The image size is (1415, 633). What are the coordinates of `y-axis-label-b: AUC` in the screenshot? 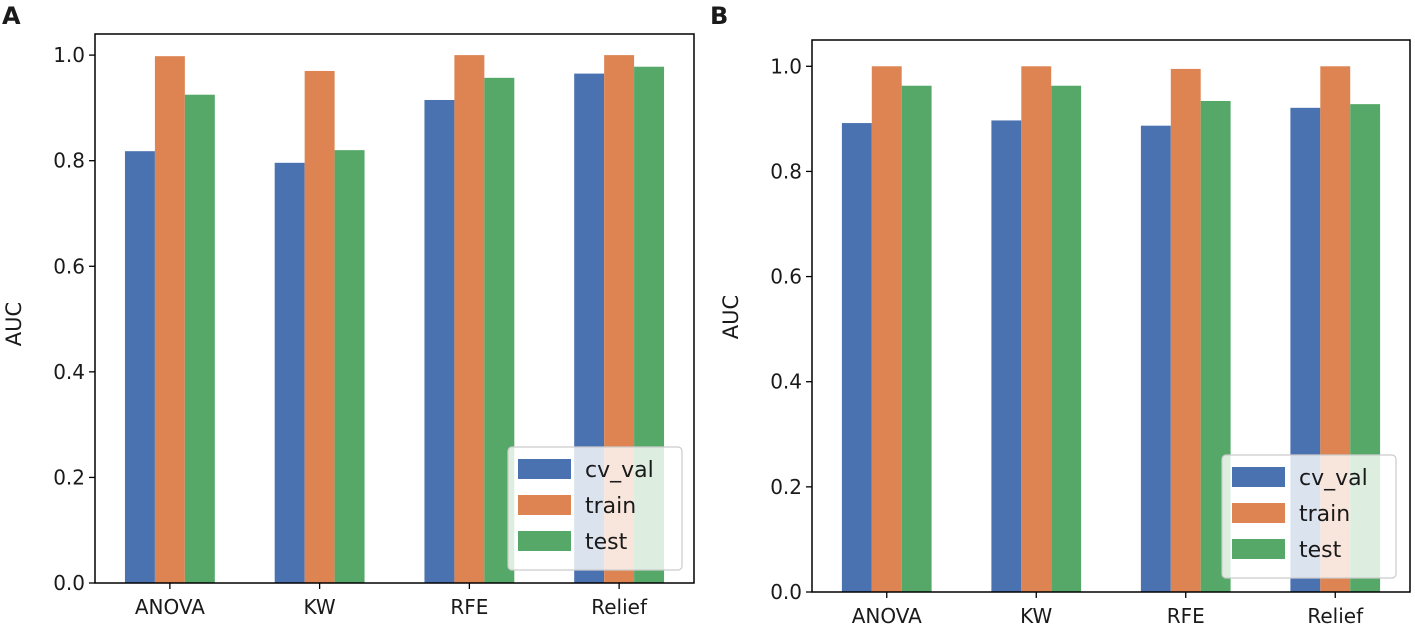 It's located at (731, 317).